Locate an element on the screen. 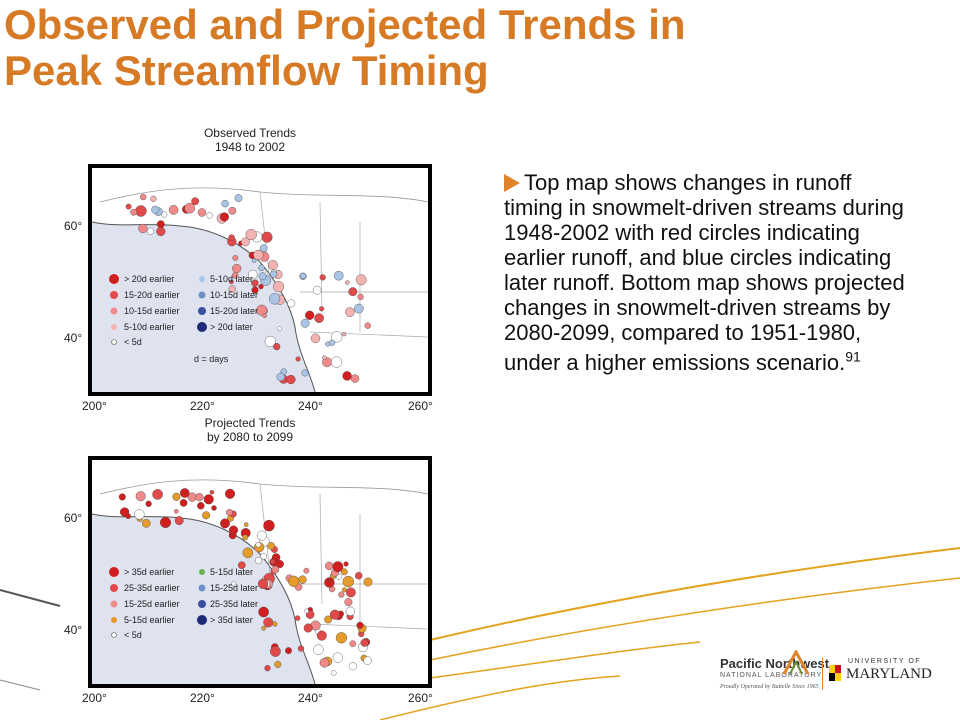 The width and height of the screenshot is (960, 720). umd-university-of: UNIVERSITY OF is located at coordinates (885, 661).